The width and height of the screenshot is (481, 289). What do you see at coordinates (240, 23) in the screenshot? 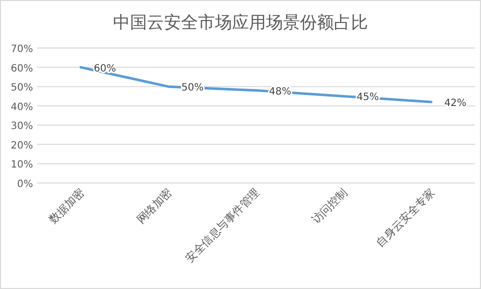
I see `chart-title: 中国云安全市场应用场景份额占比` at bounding box center [240, 23].